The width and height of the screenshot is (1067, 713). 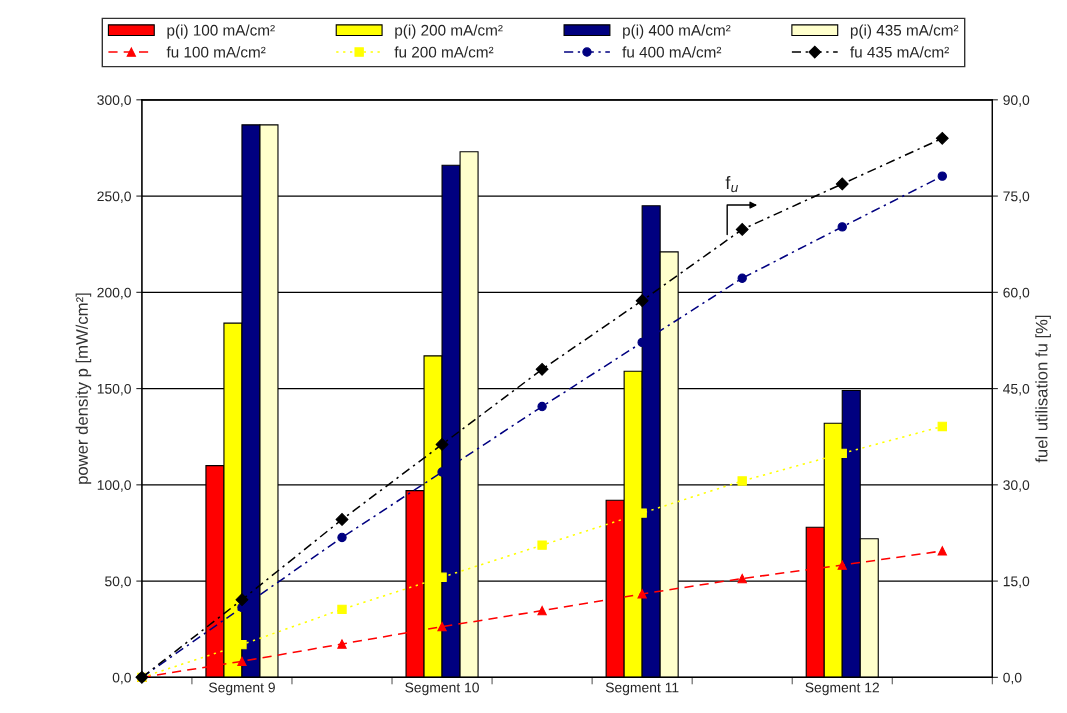 I want to click on x-tick-label: Segment 10, so click(x=442, y=689).